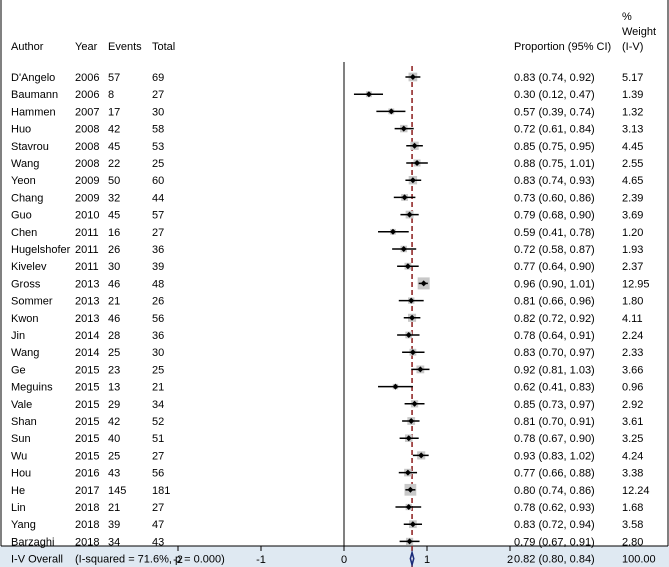 Image resolution: width=669 pixels, height=567 pixels. I want to click on study-total: 60, so click(158, 181).